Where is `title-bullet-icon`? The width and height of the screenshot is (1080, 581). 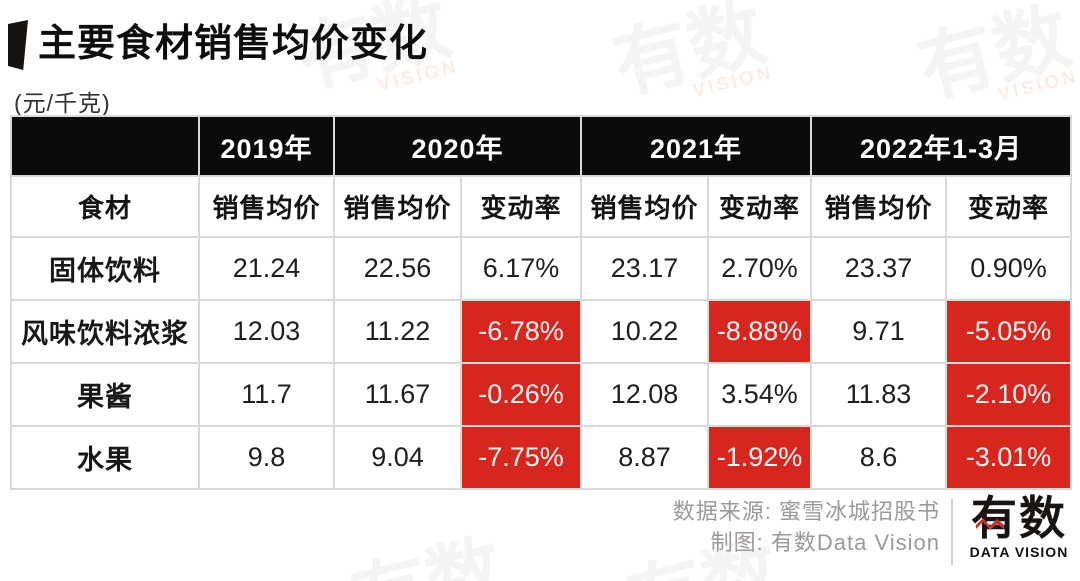 title-bullet-icon is located at coordinates (18, 45).